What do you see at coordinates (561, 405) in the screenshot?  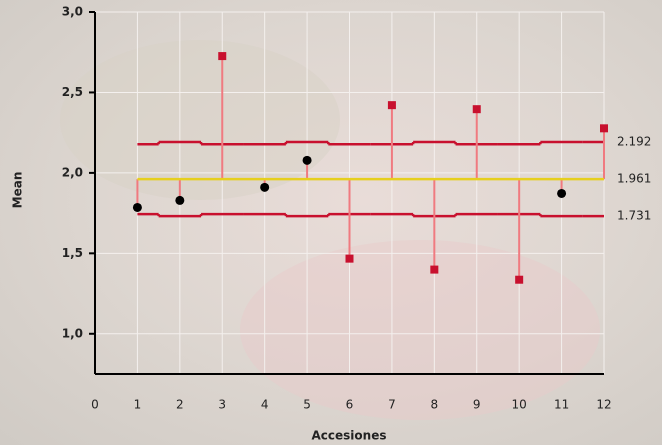 I see `x-tick-label: 11` at bounding box center [561, 405].